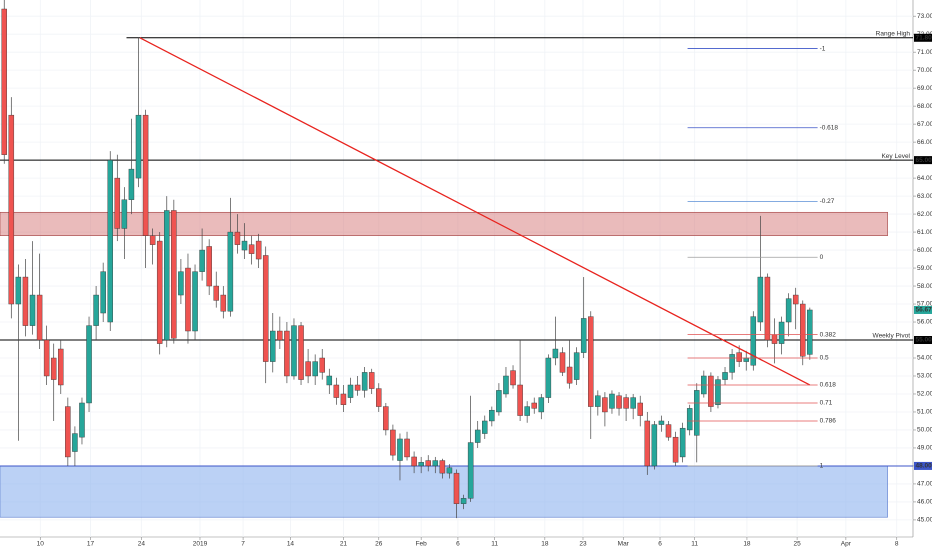  I want to click on y-tick-label: 53.00, so click(924, 376).